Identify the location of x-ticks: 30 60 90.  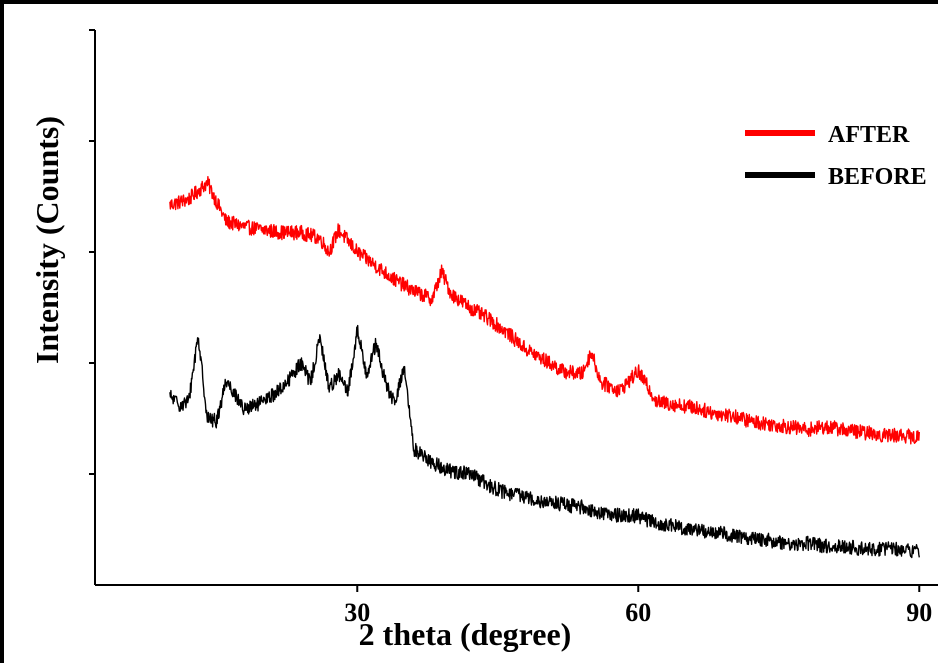
(638, 606).